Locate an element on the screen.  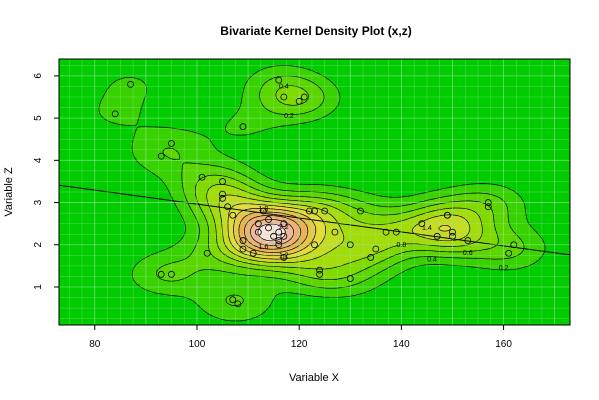
x-tick-label: 80 is located at coordinates (95, 344).